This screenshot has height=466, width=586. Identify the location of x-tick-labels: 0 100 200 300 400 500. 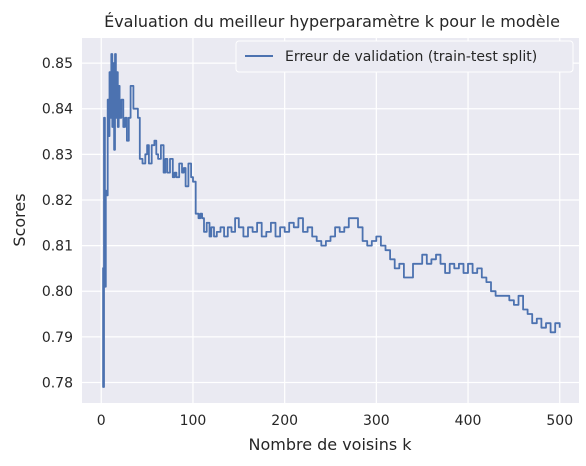
(335, 421).